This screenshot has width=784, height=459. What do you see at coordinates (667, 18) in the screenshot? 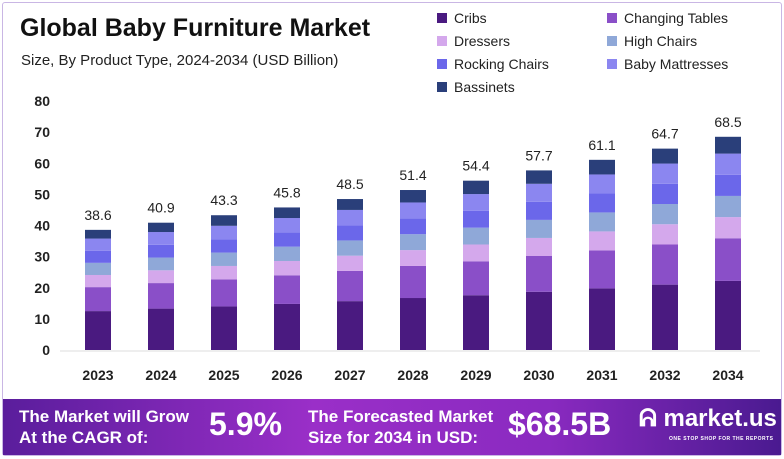
I see `legend-item: Changing Tables` at bounding box center [667, 18].